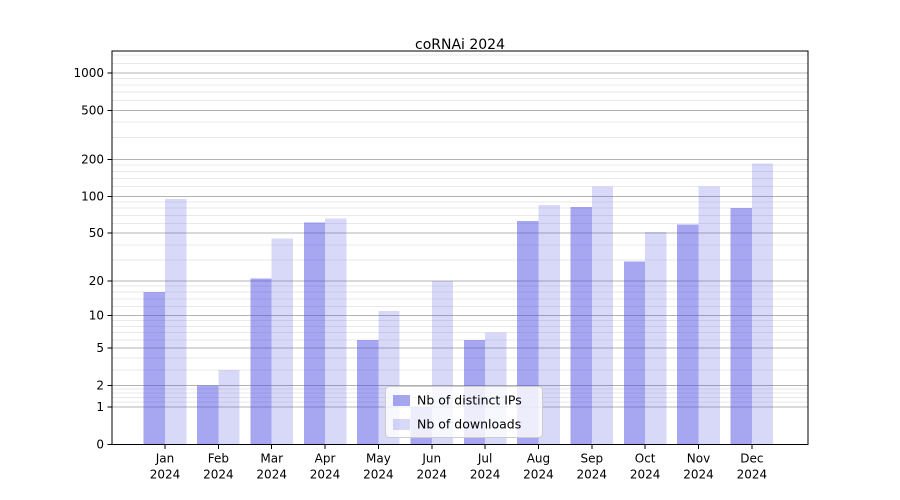 The image size is (900, 500). I want to click on tick-label: 100, so click(92, 196).